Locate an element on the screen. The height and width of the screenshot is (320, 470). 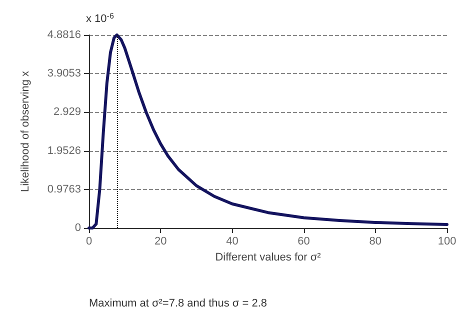
y-tick-label: 2.929 is located at coordinates (67, 112).